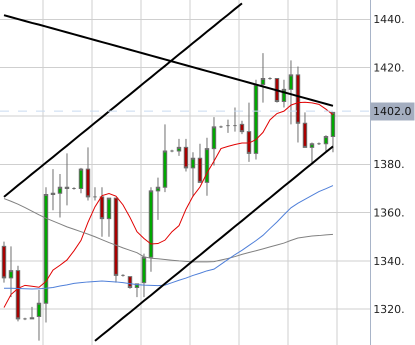 This screenshot has height=345, width=415. What do you see at coordinates (392, 111) in the screenshot?
I see `ref-line-label: 1402.0` at bounding box center [392, 111].